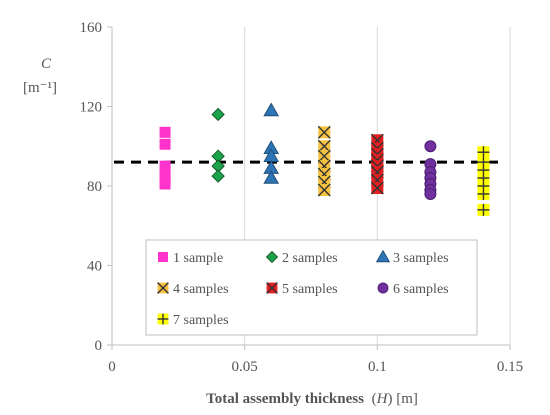  What do you see at coordinates (245, 367) in the screenshot?
I see `x-tick-label-1: 0.05` at bounding box center [245, 367].